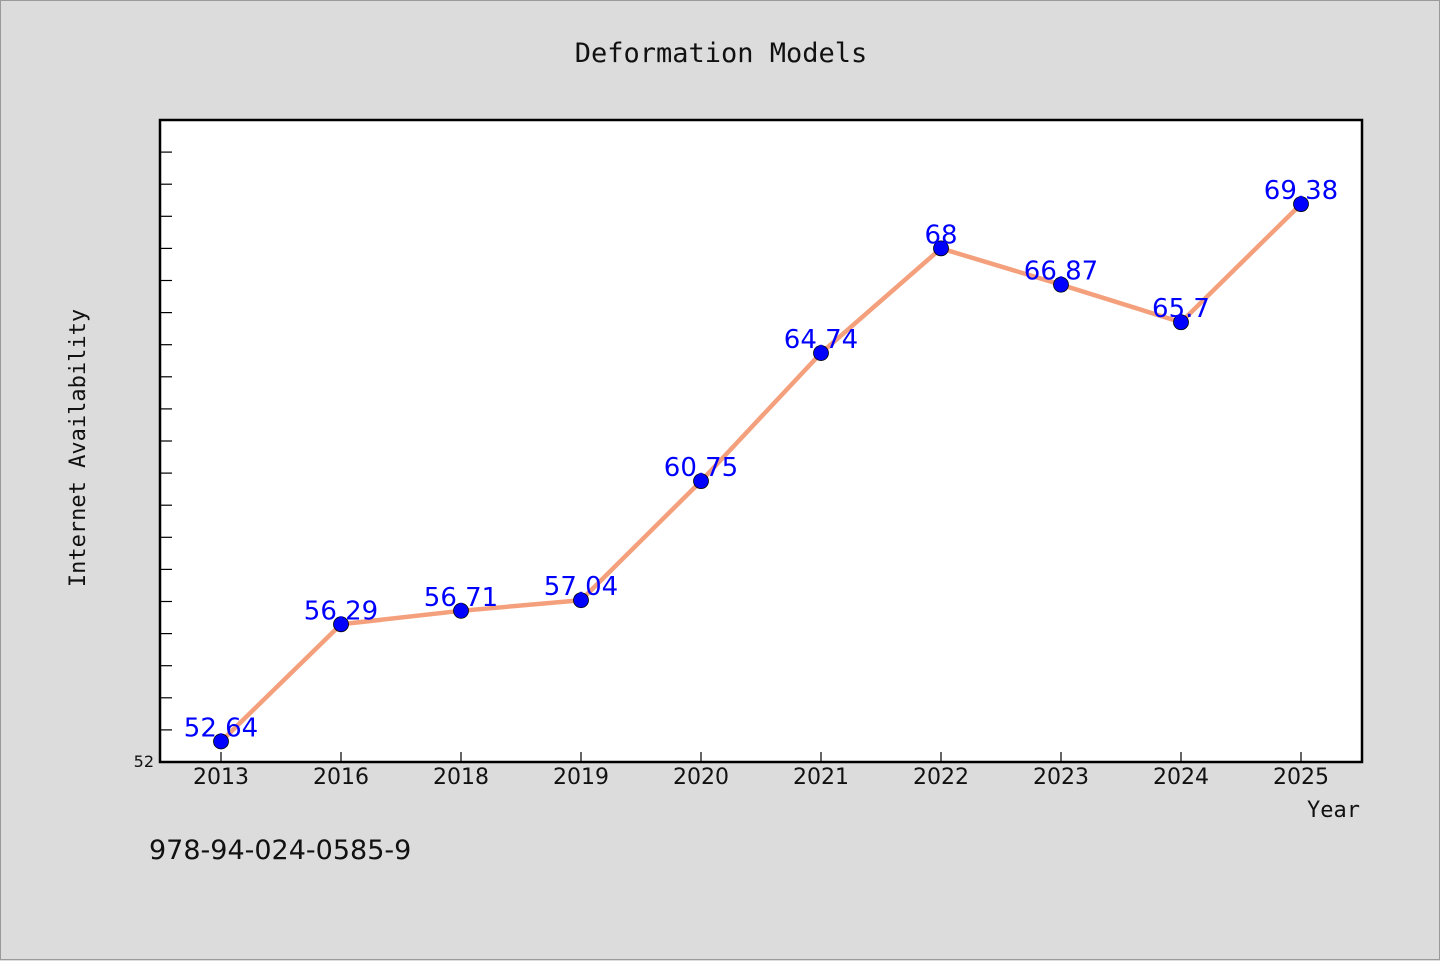 Image resolution: width=1440 pixels, height=961 pixels. What do you see at coordinates (461, 598) in the screenshot?
I see `data-label: 56.71` at bounding box center [461, 598].